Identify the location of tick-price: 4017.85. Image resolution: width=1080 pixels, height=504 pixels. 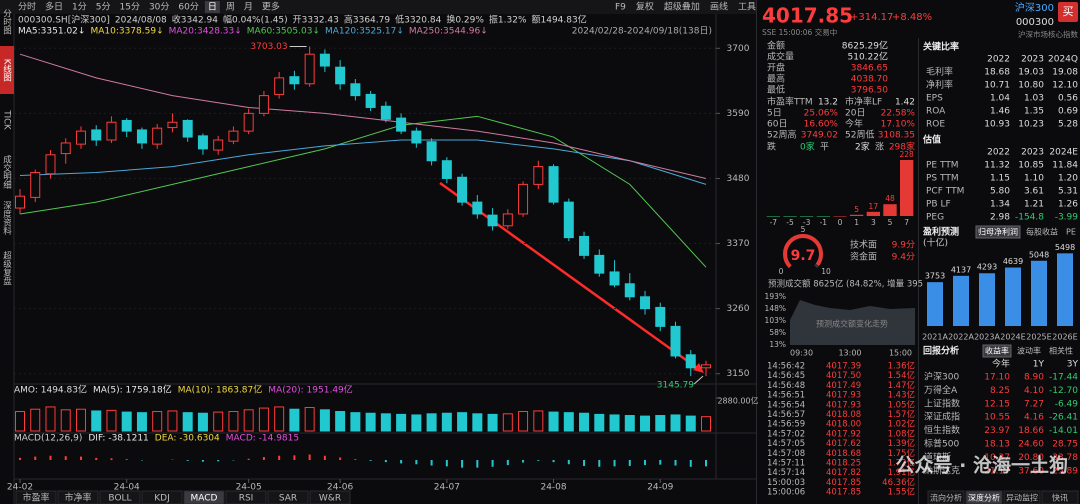
(843, 493).